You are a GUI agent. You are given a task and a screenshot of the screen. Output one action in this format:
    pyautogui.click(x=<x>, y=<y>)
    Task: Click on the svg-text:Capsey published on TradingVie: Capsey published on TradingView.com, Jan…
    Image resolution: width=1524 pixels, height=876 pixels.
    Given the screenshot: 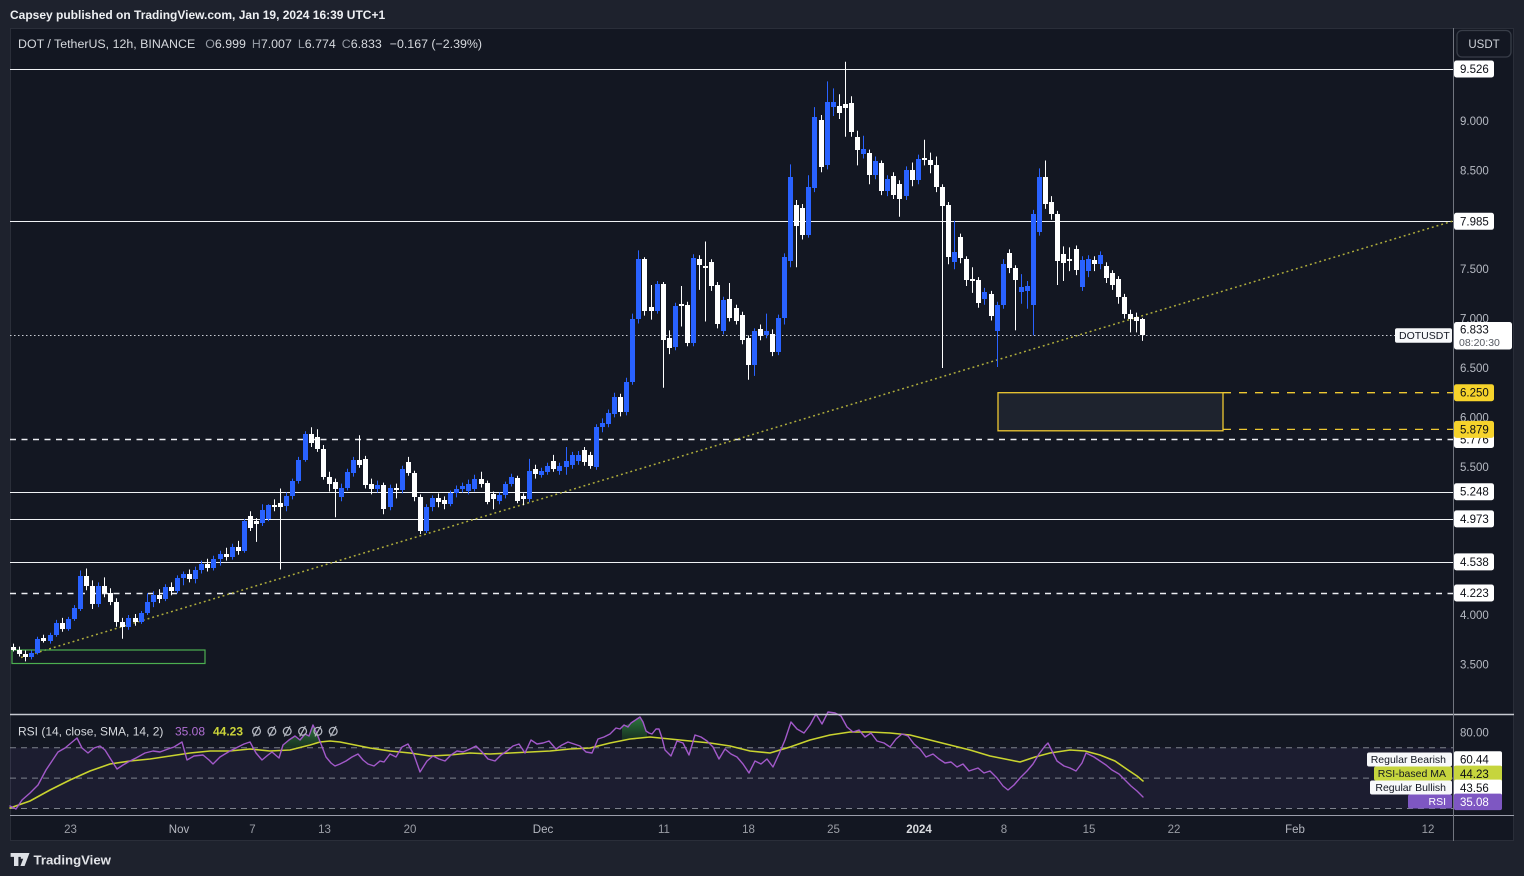 What is the action you would take?
    pyautogui.click(x=197, y=15)
    